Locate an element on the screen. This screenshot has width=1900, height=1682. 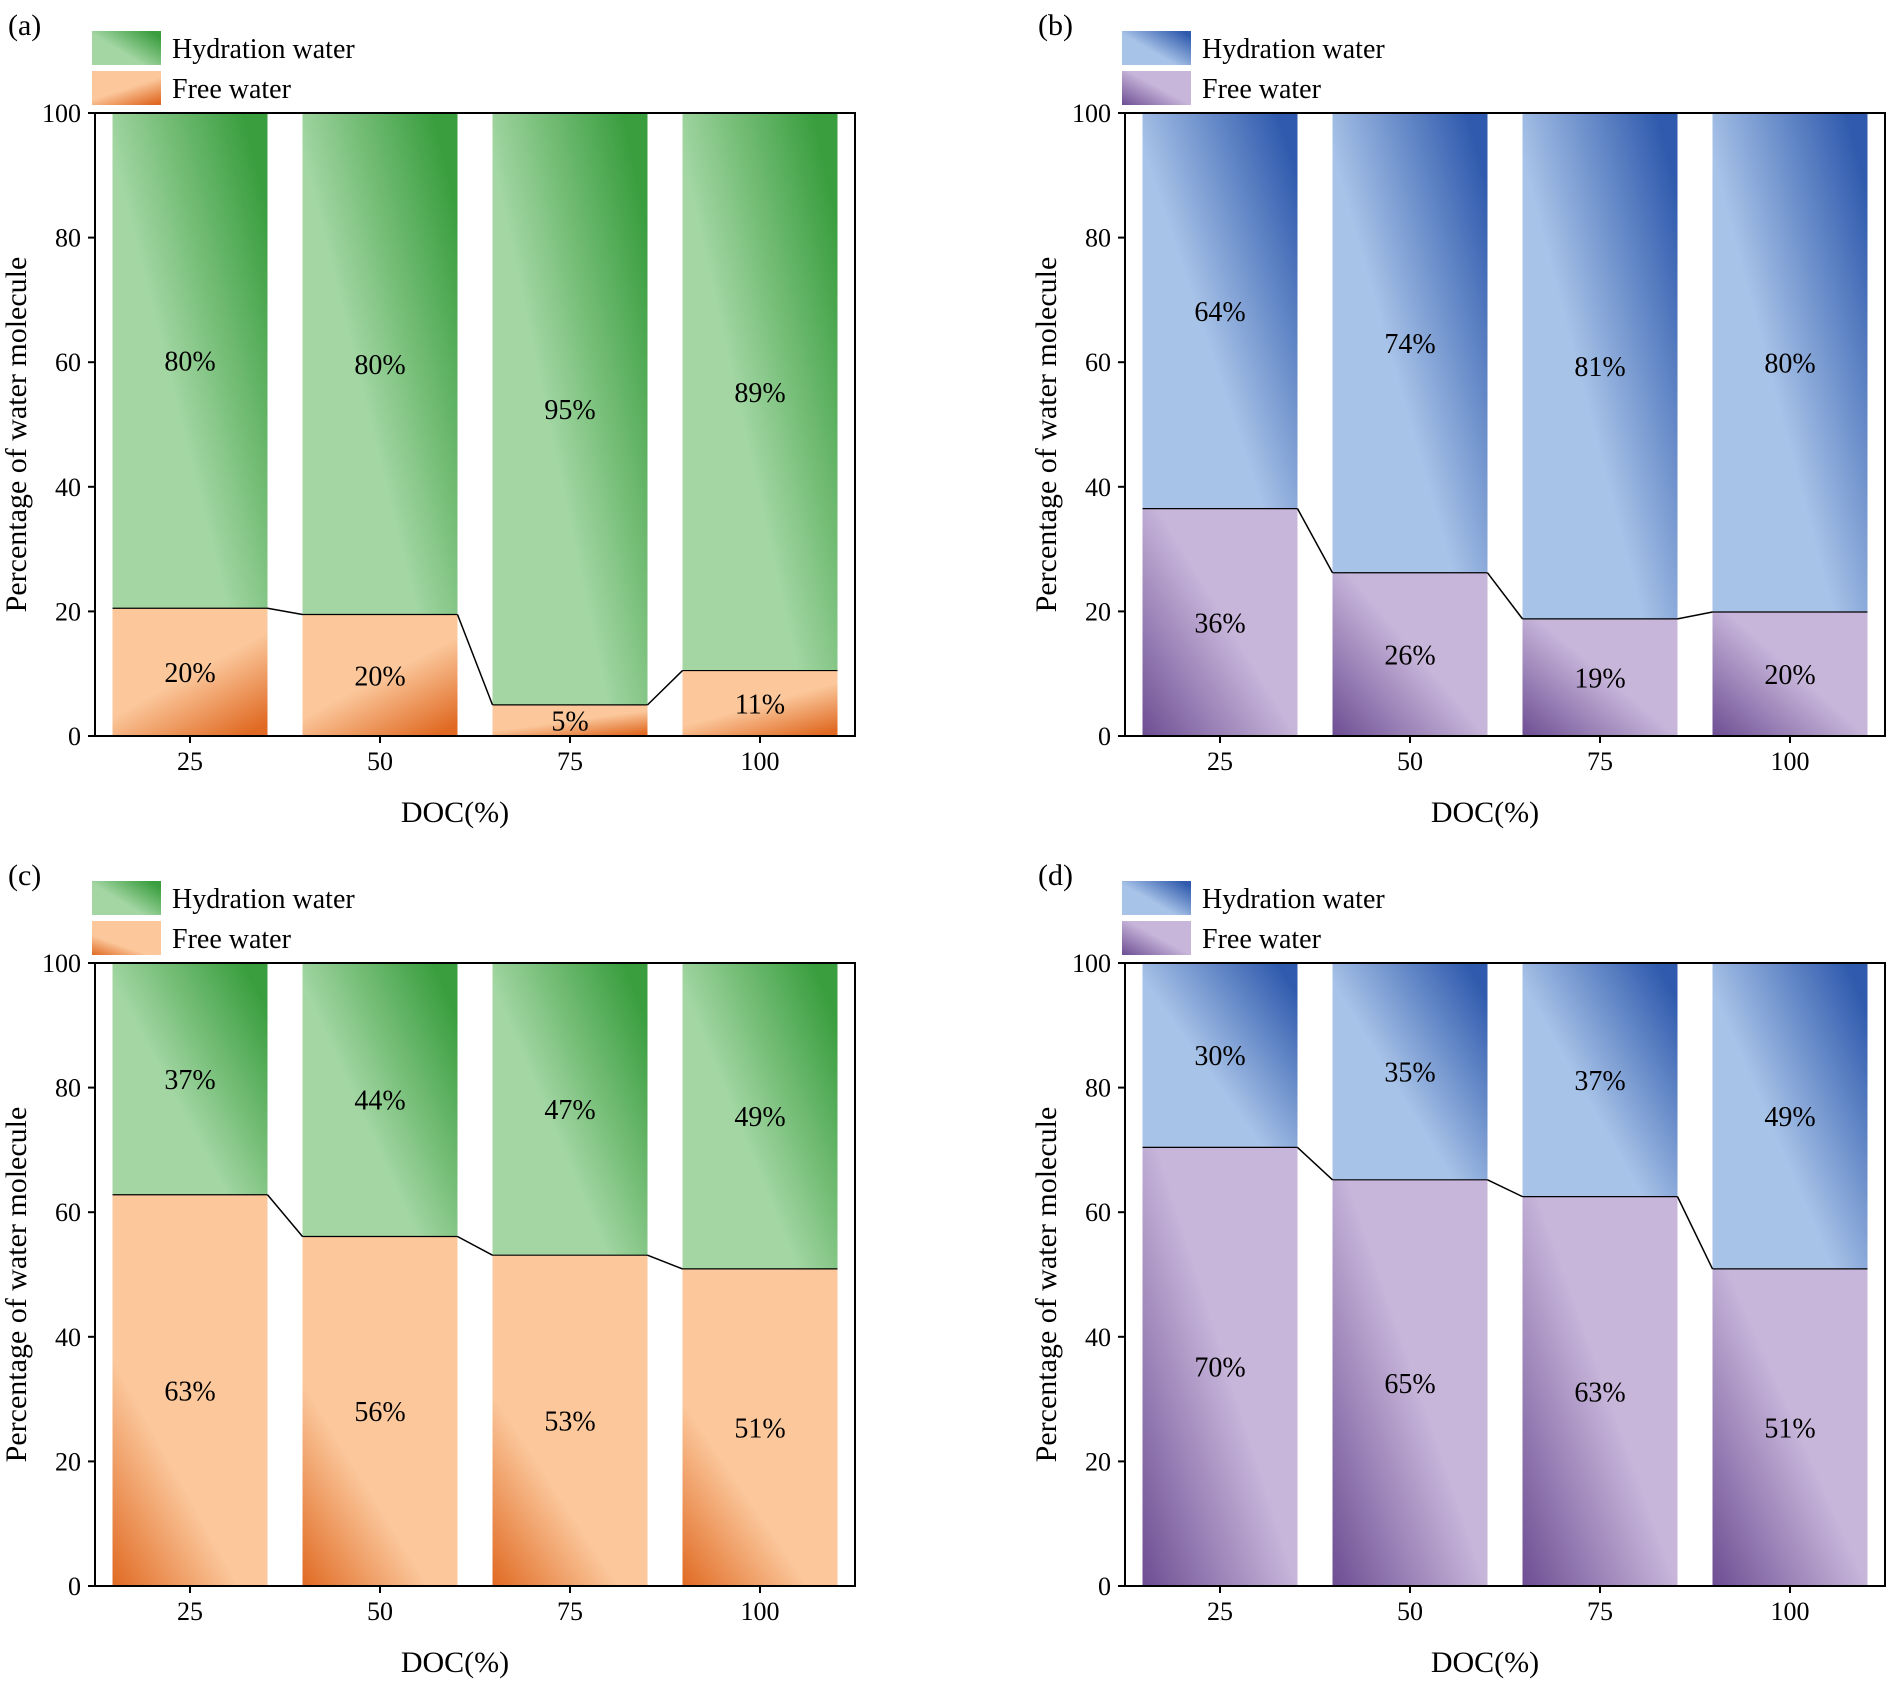
data-label-hydration-75: 37% is located at coordinates (1599, 1081).